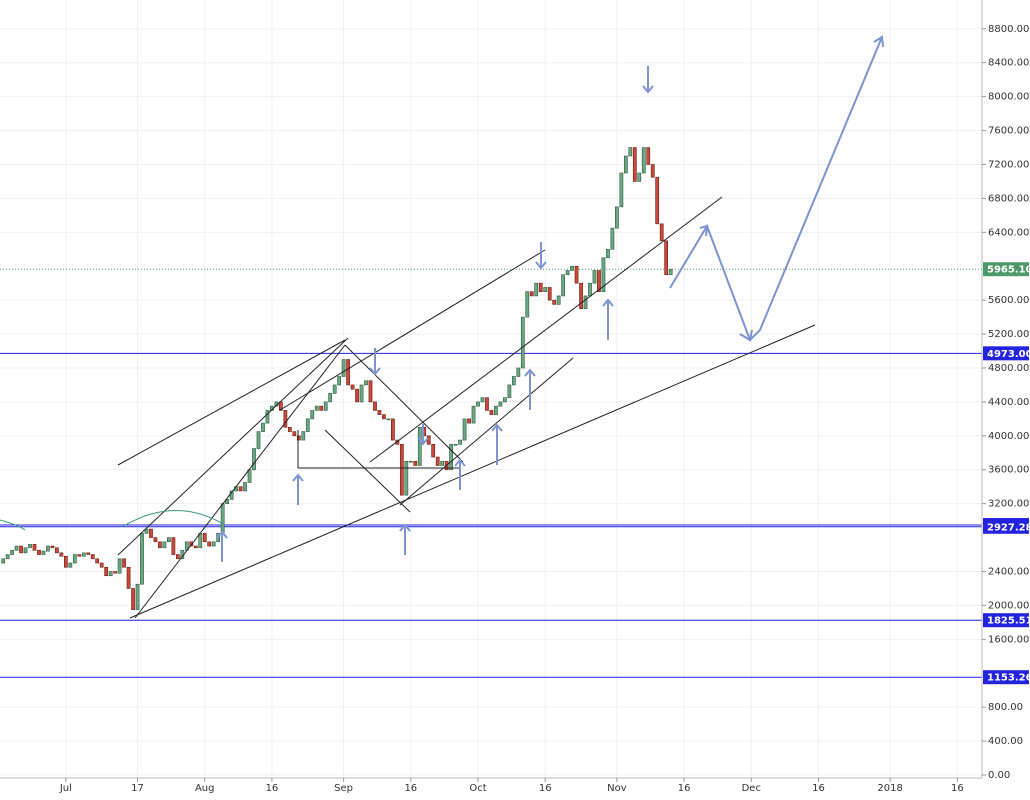 Image resolution: width=1030 pixels, height=800 pixels. Describe the element at coordinates (1008, 504) in the screenshot. I see `y-tick-label: 3200.00` at that location.